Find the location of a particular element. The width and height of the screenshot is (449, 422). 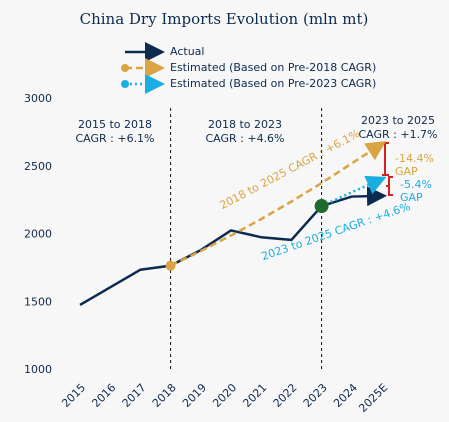

y-tick-label: 2000 is located at coordinates (38, 234).